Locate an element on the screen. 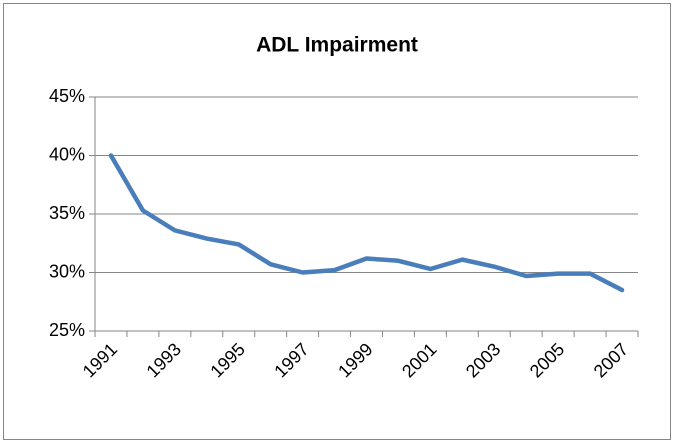  y-tick-label: 30% is located at coordinates (67, 271).